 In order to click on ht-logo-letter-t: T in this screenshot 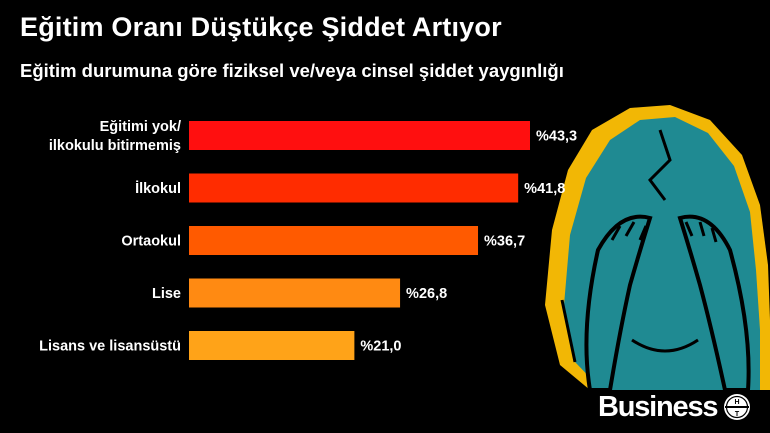, I will do `click(737, 414)`.